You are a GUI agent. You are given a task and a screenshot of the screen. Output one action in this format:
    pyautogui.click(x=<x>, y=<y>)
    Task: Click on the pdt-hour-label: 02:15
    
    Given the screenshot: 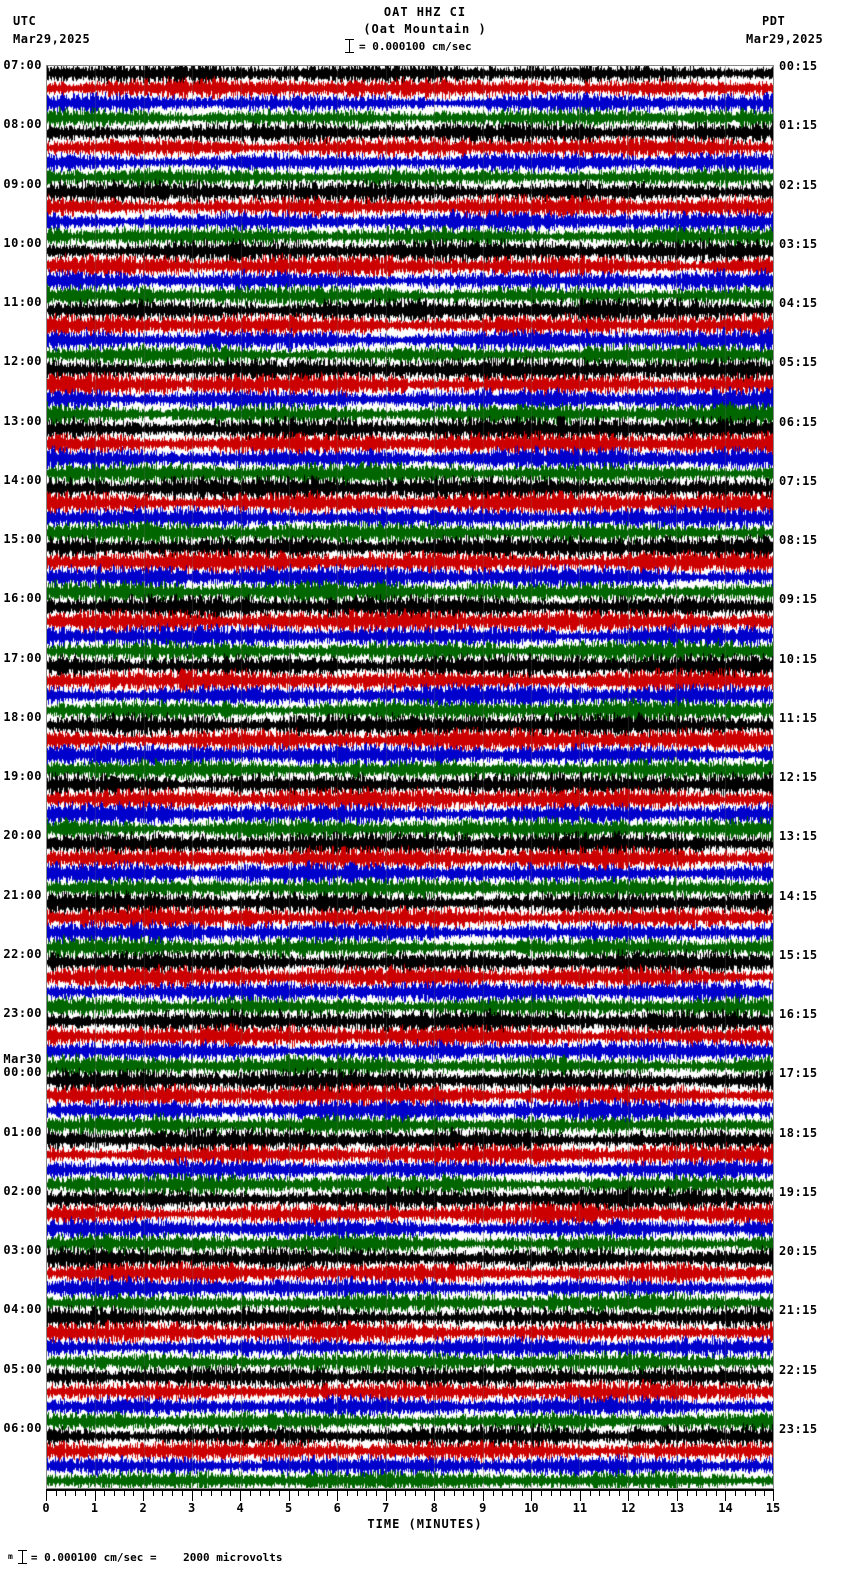 What is the action you would take?
    pyautogui.click(x=798, y=184)
    